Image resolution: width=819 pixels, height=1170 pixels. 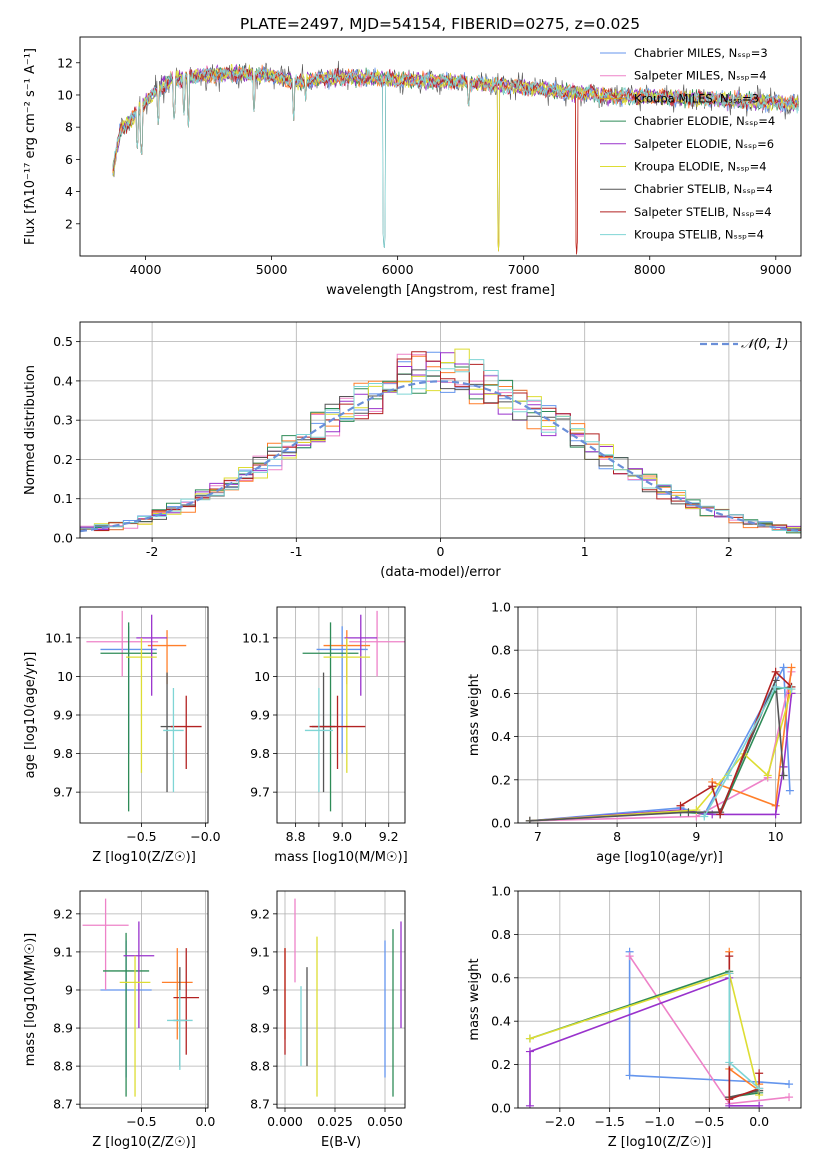 What do you see at coordinates (440, 572) in the screenshot?
I see `x-axis-label: (data-model)/error` at bounding box center [440, 572].